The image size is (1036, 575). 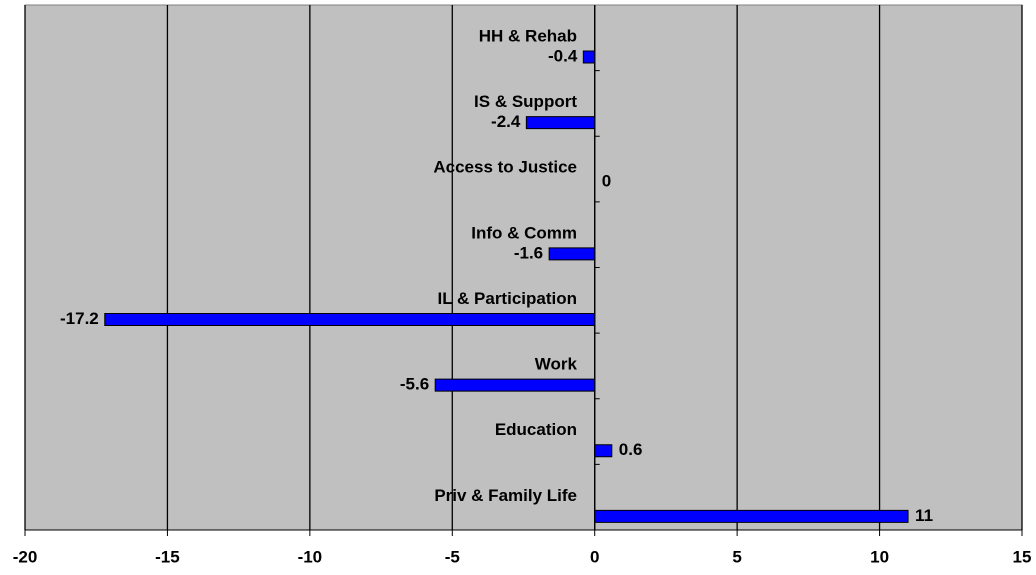 What do you see at coordinates (25, 556) in the screenshot?
I see `x-tick-label: -20` at bounding box center [25, 556].